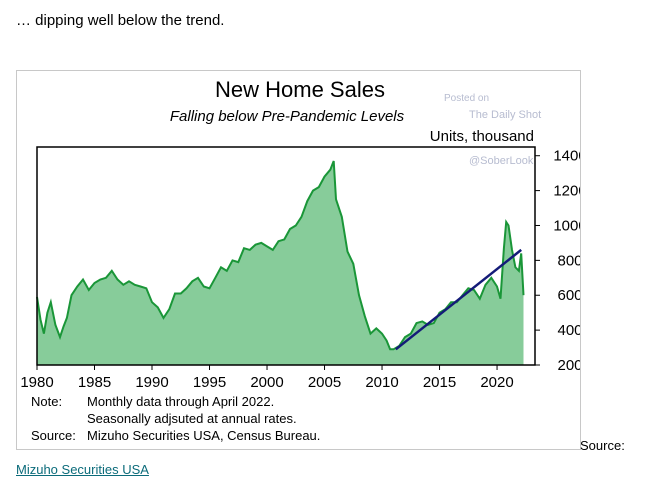  What do you see at coordinates (458, 299) in the screenshot?
I see `trend-line` at bounding box center [458, 299].